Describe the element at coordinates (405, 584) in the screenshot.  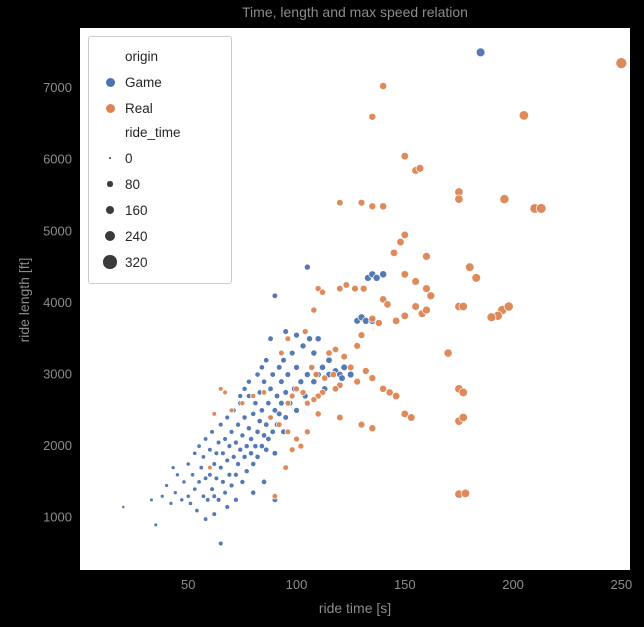
I see `x-tick-label: 150` at that location.